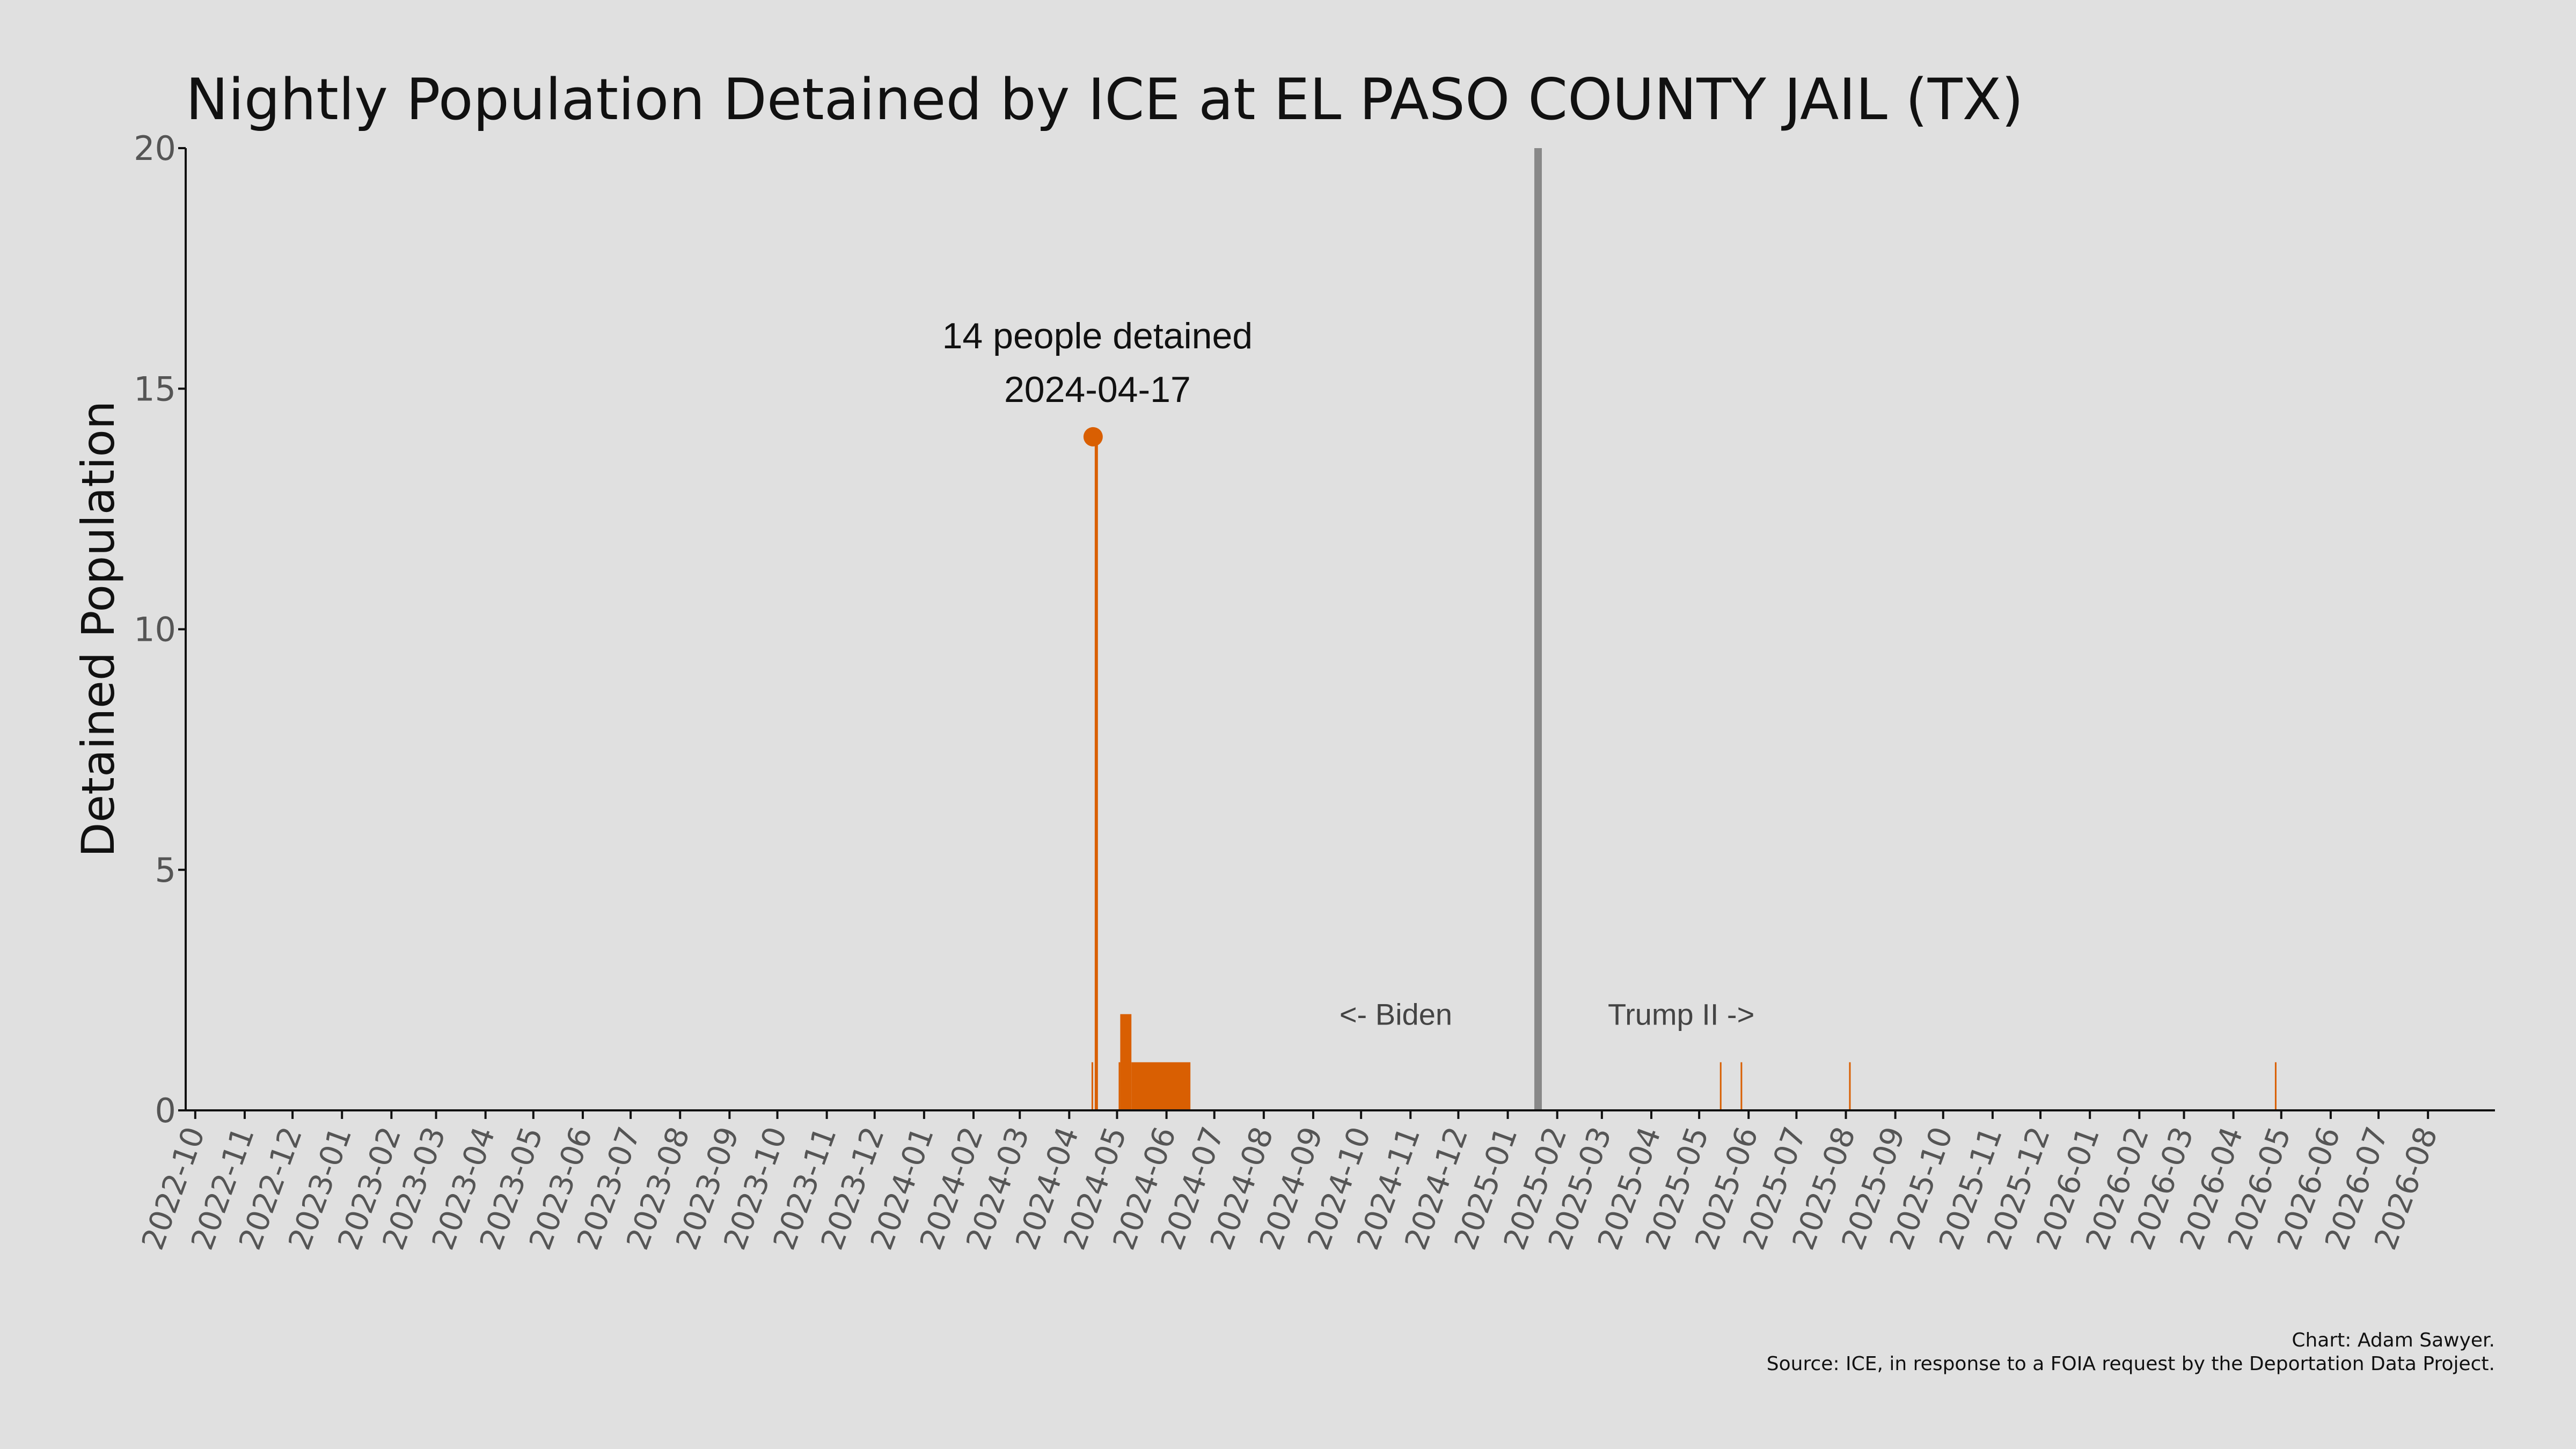 The width and height of the screenshot is (2576, 1449). I want to click on y-ticks: 0 5 10 15 20, so click(160, 629).